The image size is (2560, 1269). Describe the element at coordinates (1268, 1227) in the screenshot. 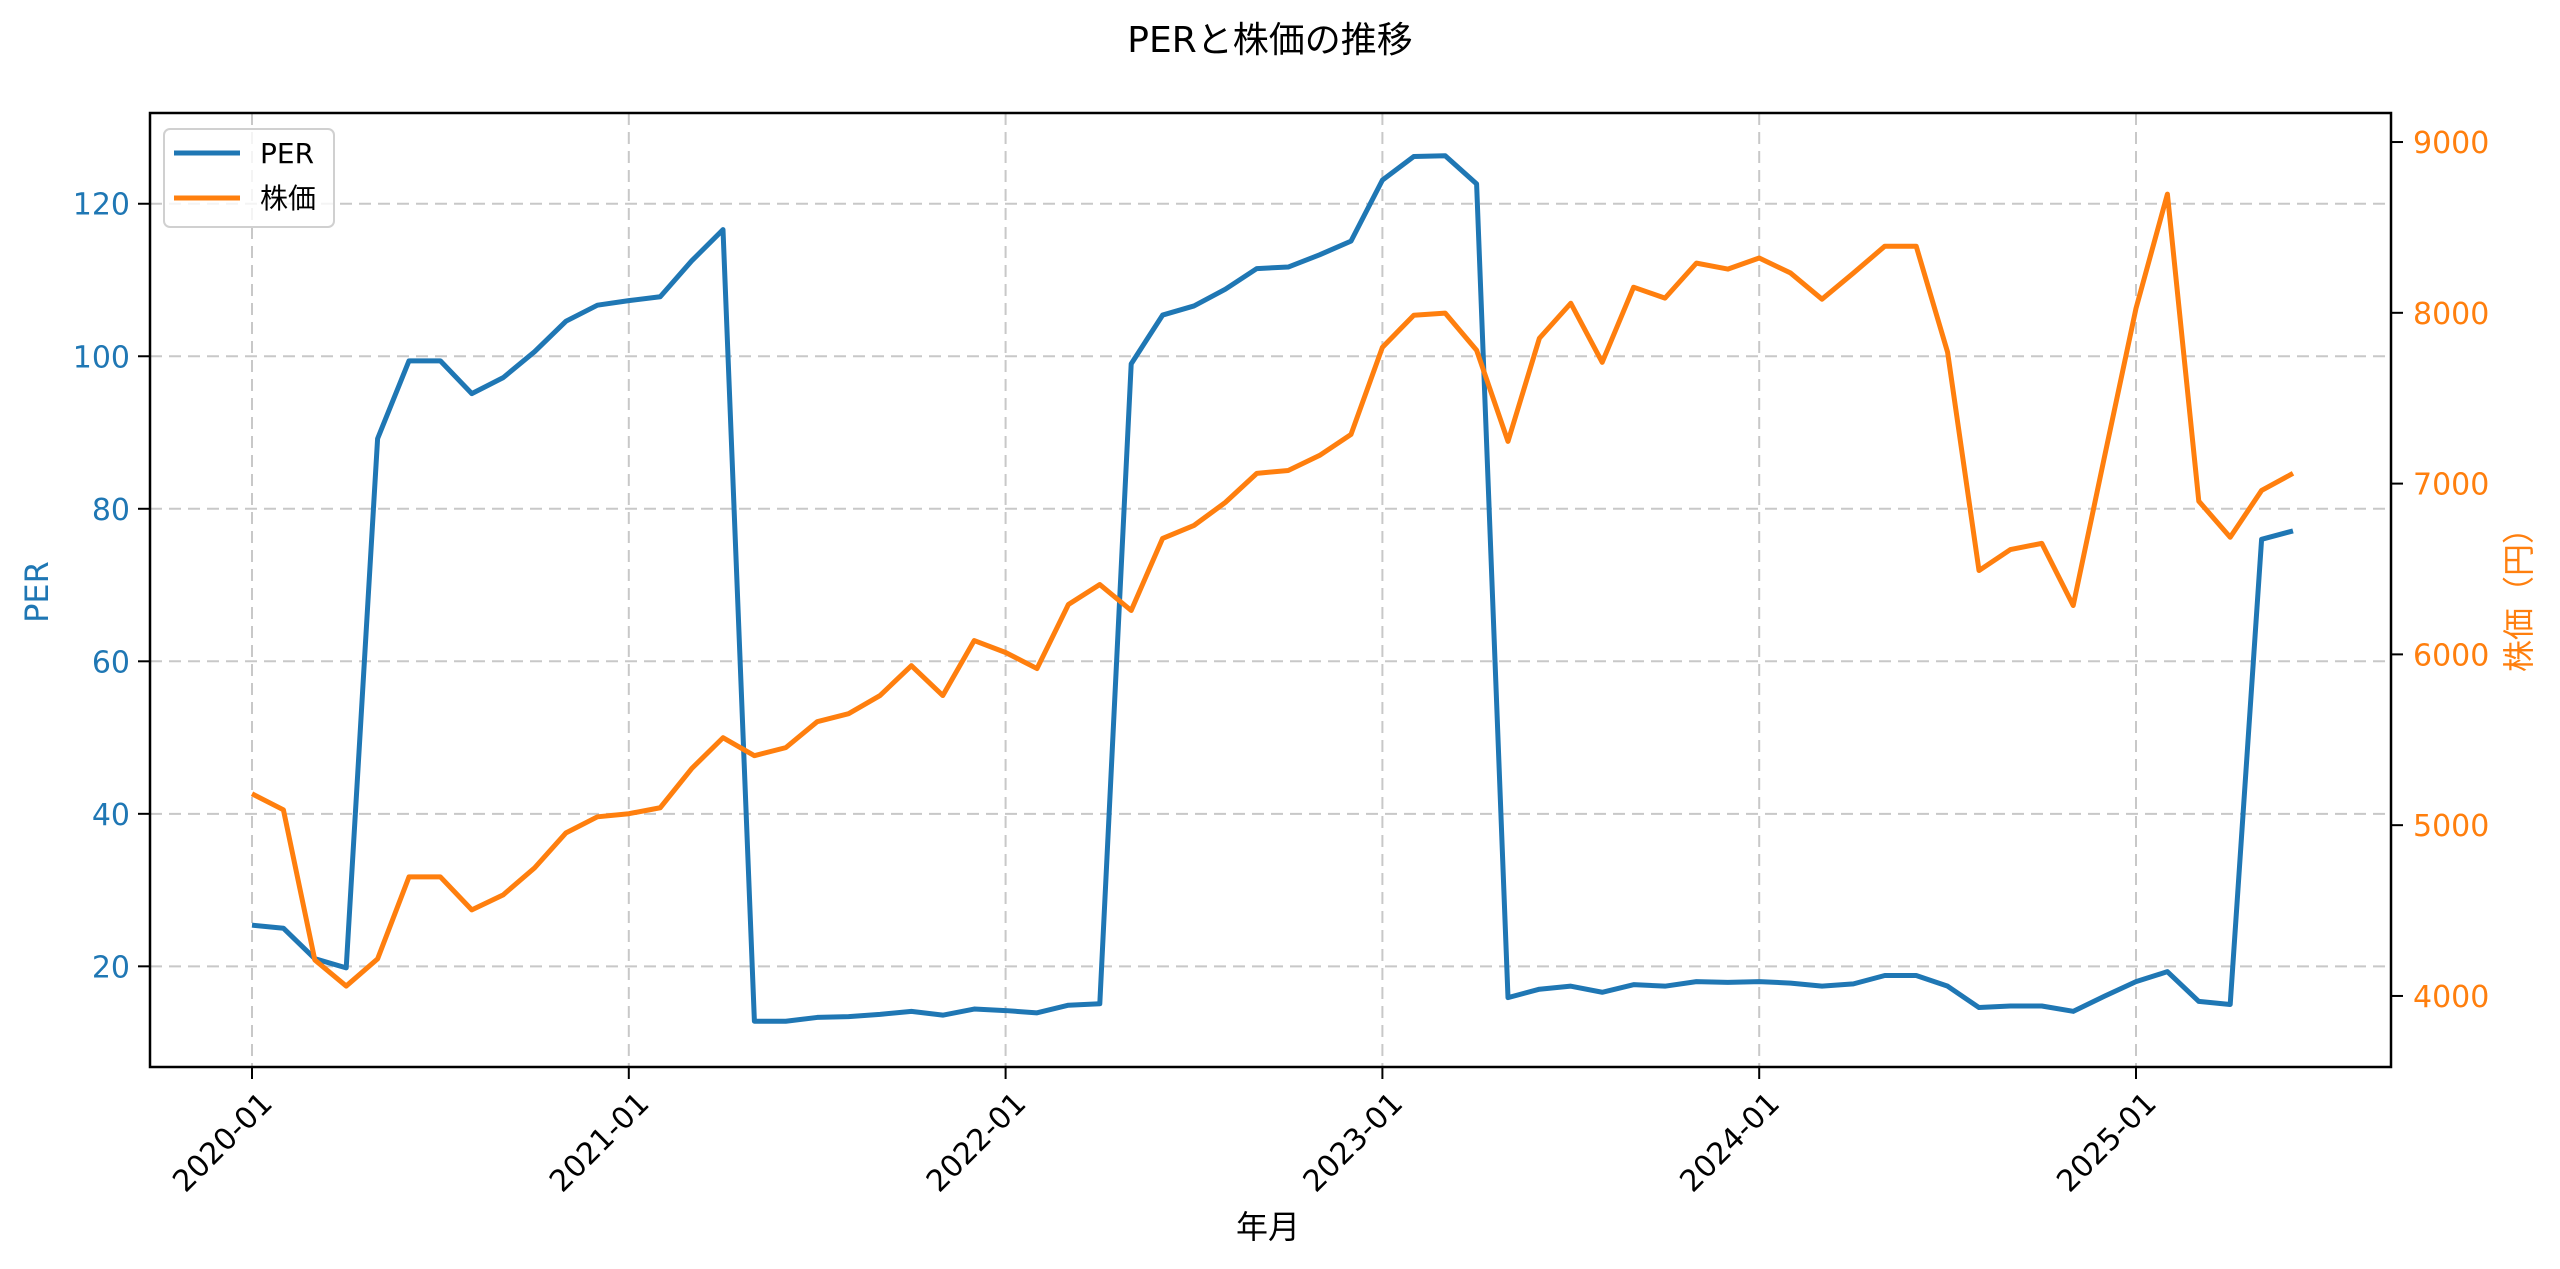

I see `x-axis-label: 年月` at that location.